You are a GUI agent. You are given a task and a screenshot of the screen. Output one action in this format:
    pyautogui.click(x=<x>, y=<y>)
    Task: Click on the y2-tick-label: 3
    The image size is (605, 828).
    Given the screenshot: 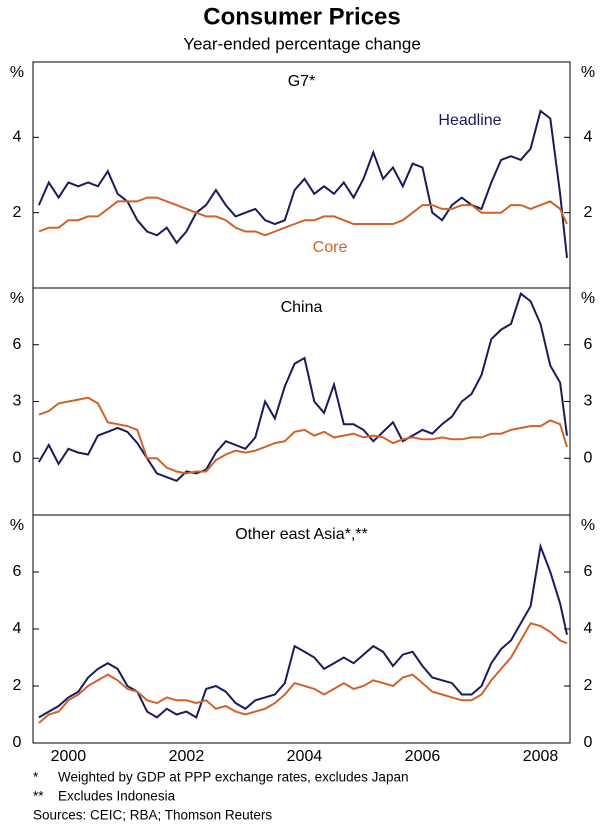 What is the action you would take?
    pyautogui.click(x=588, y=401)
    